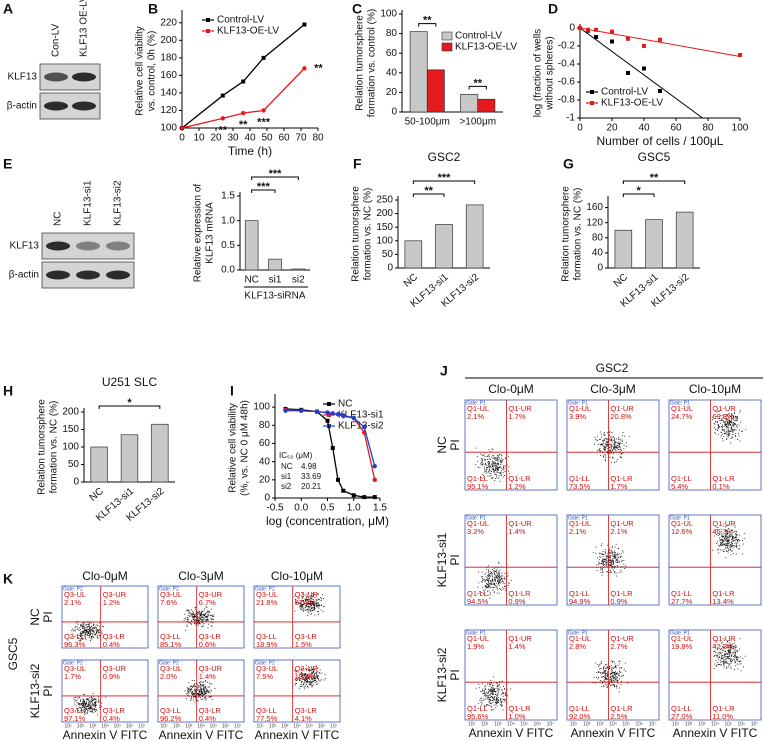  I want to click on lane-label: KLF13-si1, so click(88, 203).